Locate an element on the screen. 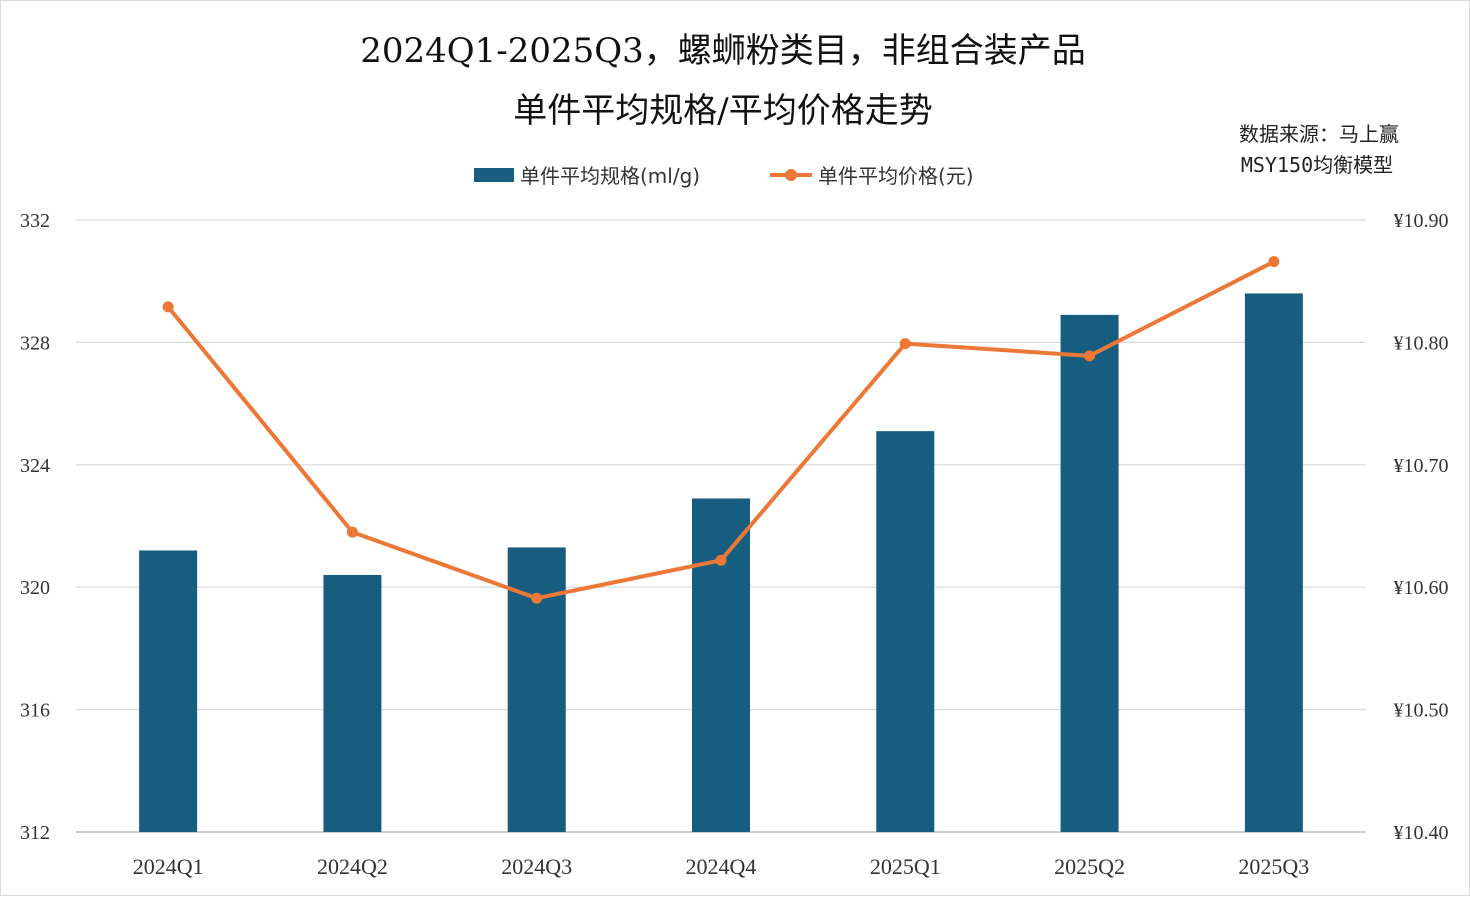 Image resolution: width=1470 pixels, height=897 pixels. legend-bar-swatch is located at coordinates (494, 175).